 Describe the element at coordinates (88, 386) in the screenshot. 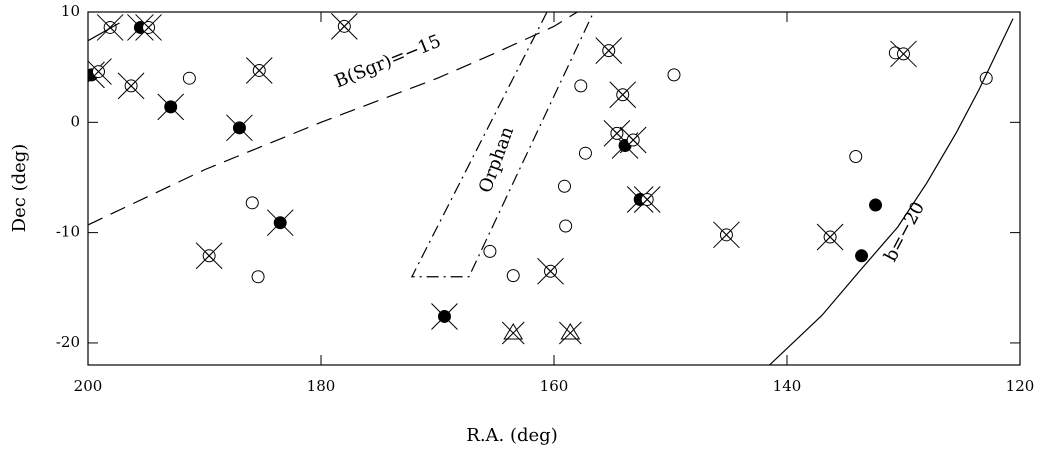

I see `x-tick-label: 200` at that location.